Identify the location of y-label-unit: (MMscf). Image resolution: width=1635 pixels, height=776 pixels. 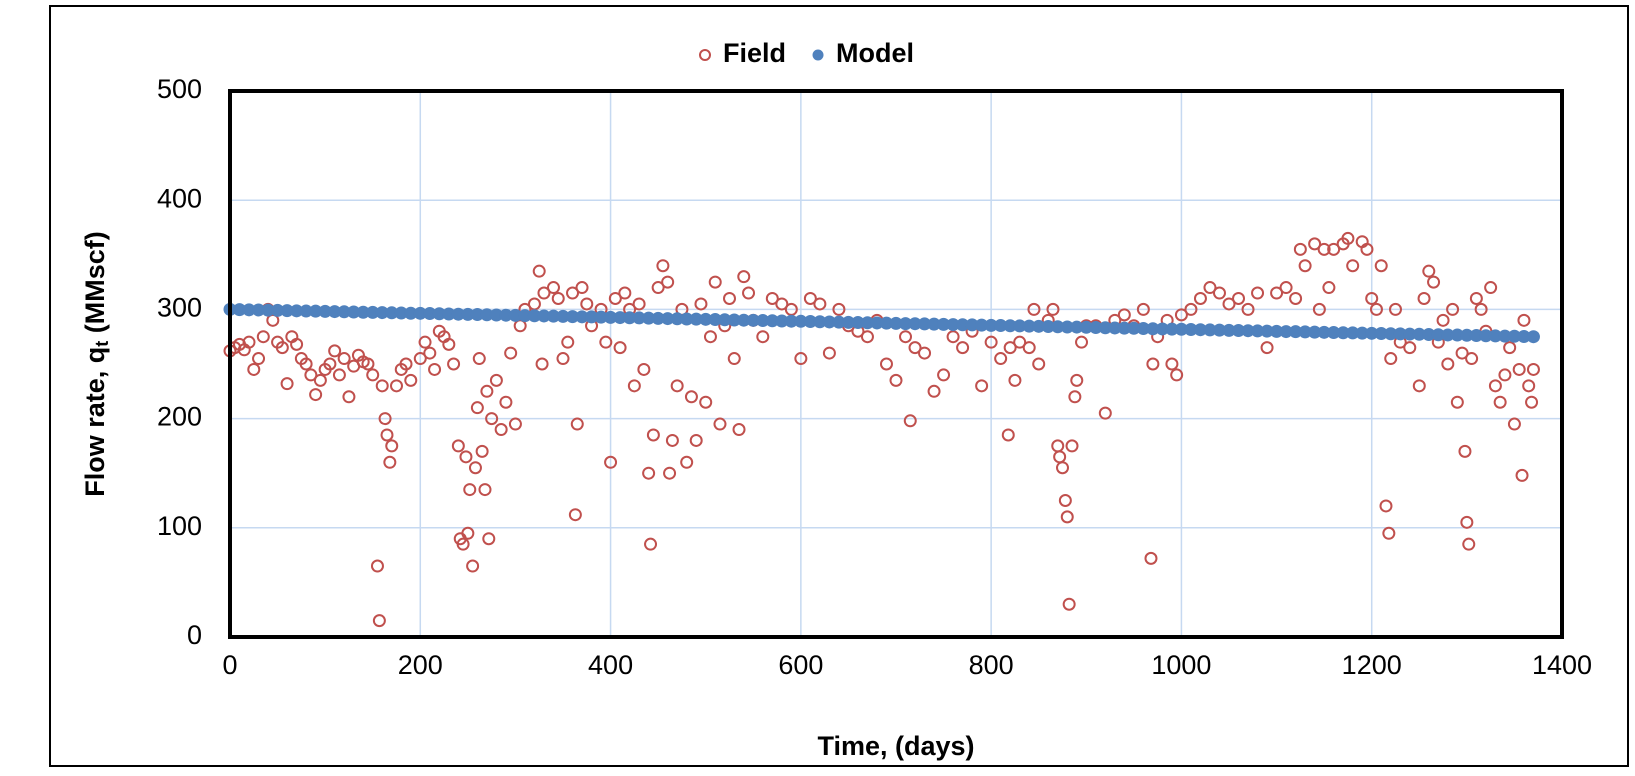
(95, 286).